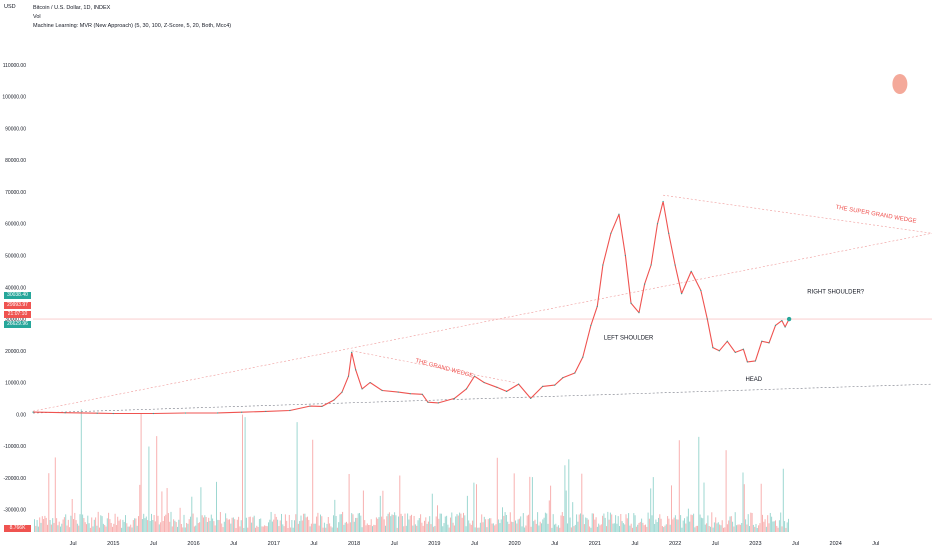 This screenshot has height=550, width=932. What do you see at coordinates (876, 215) in the screenshot?
I see `chart-annotation: THE SUPER GRAND WEDGE` at bounding box center [876, 215].